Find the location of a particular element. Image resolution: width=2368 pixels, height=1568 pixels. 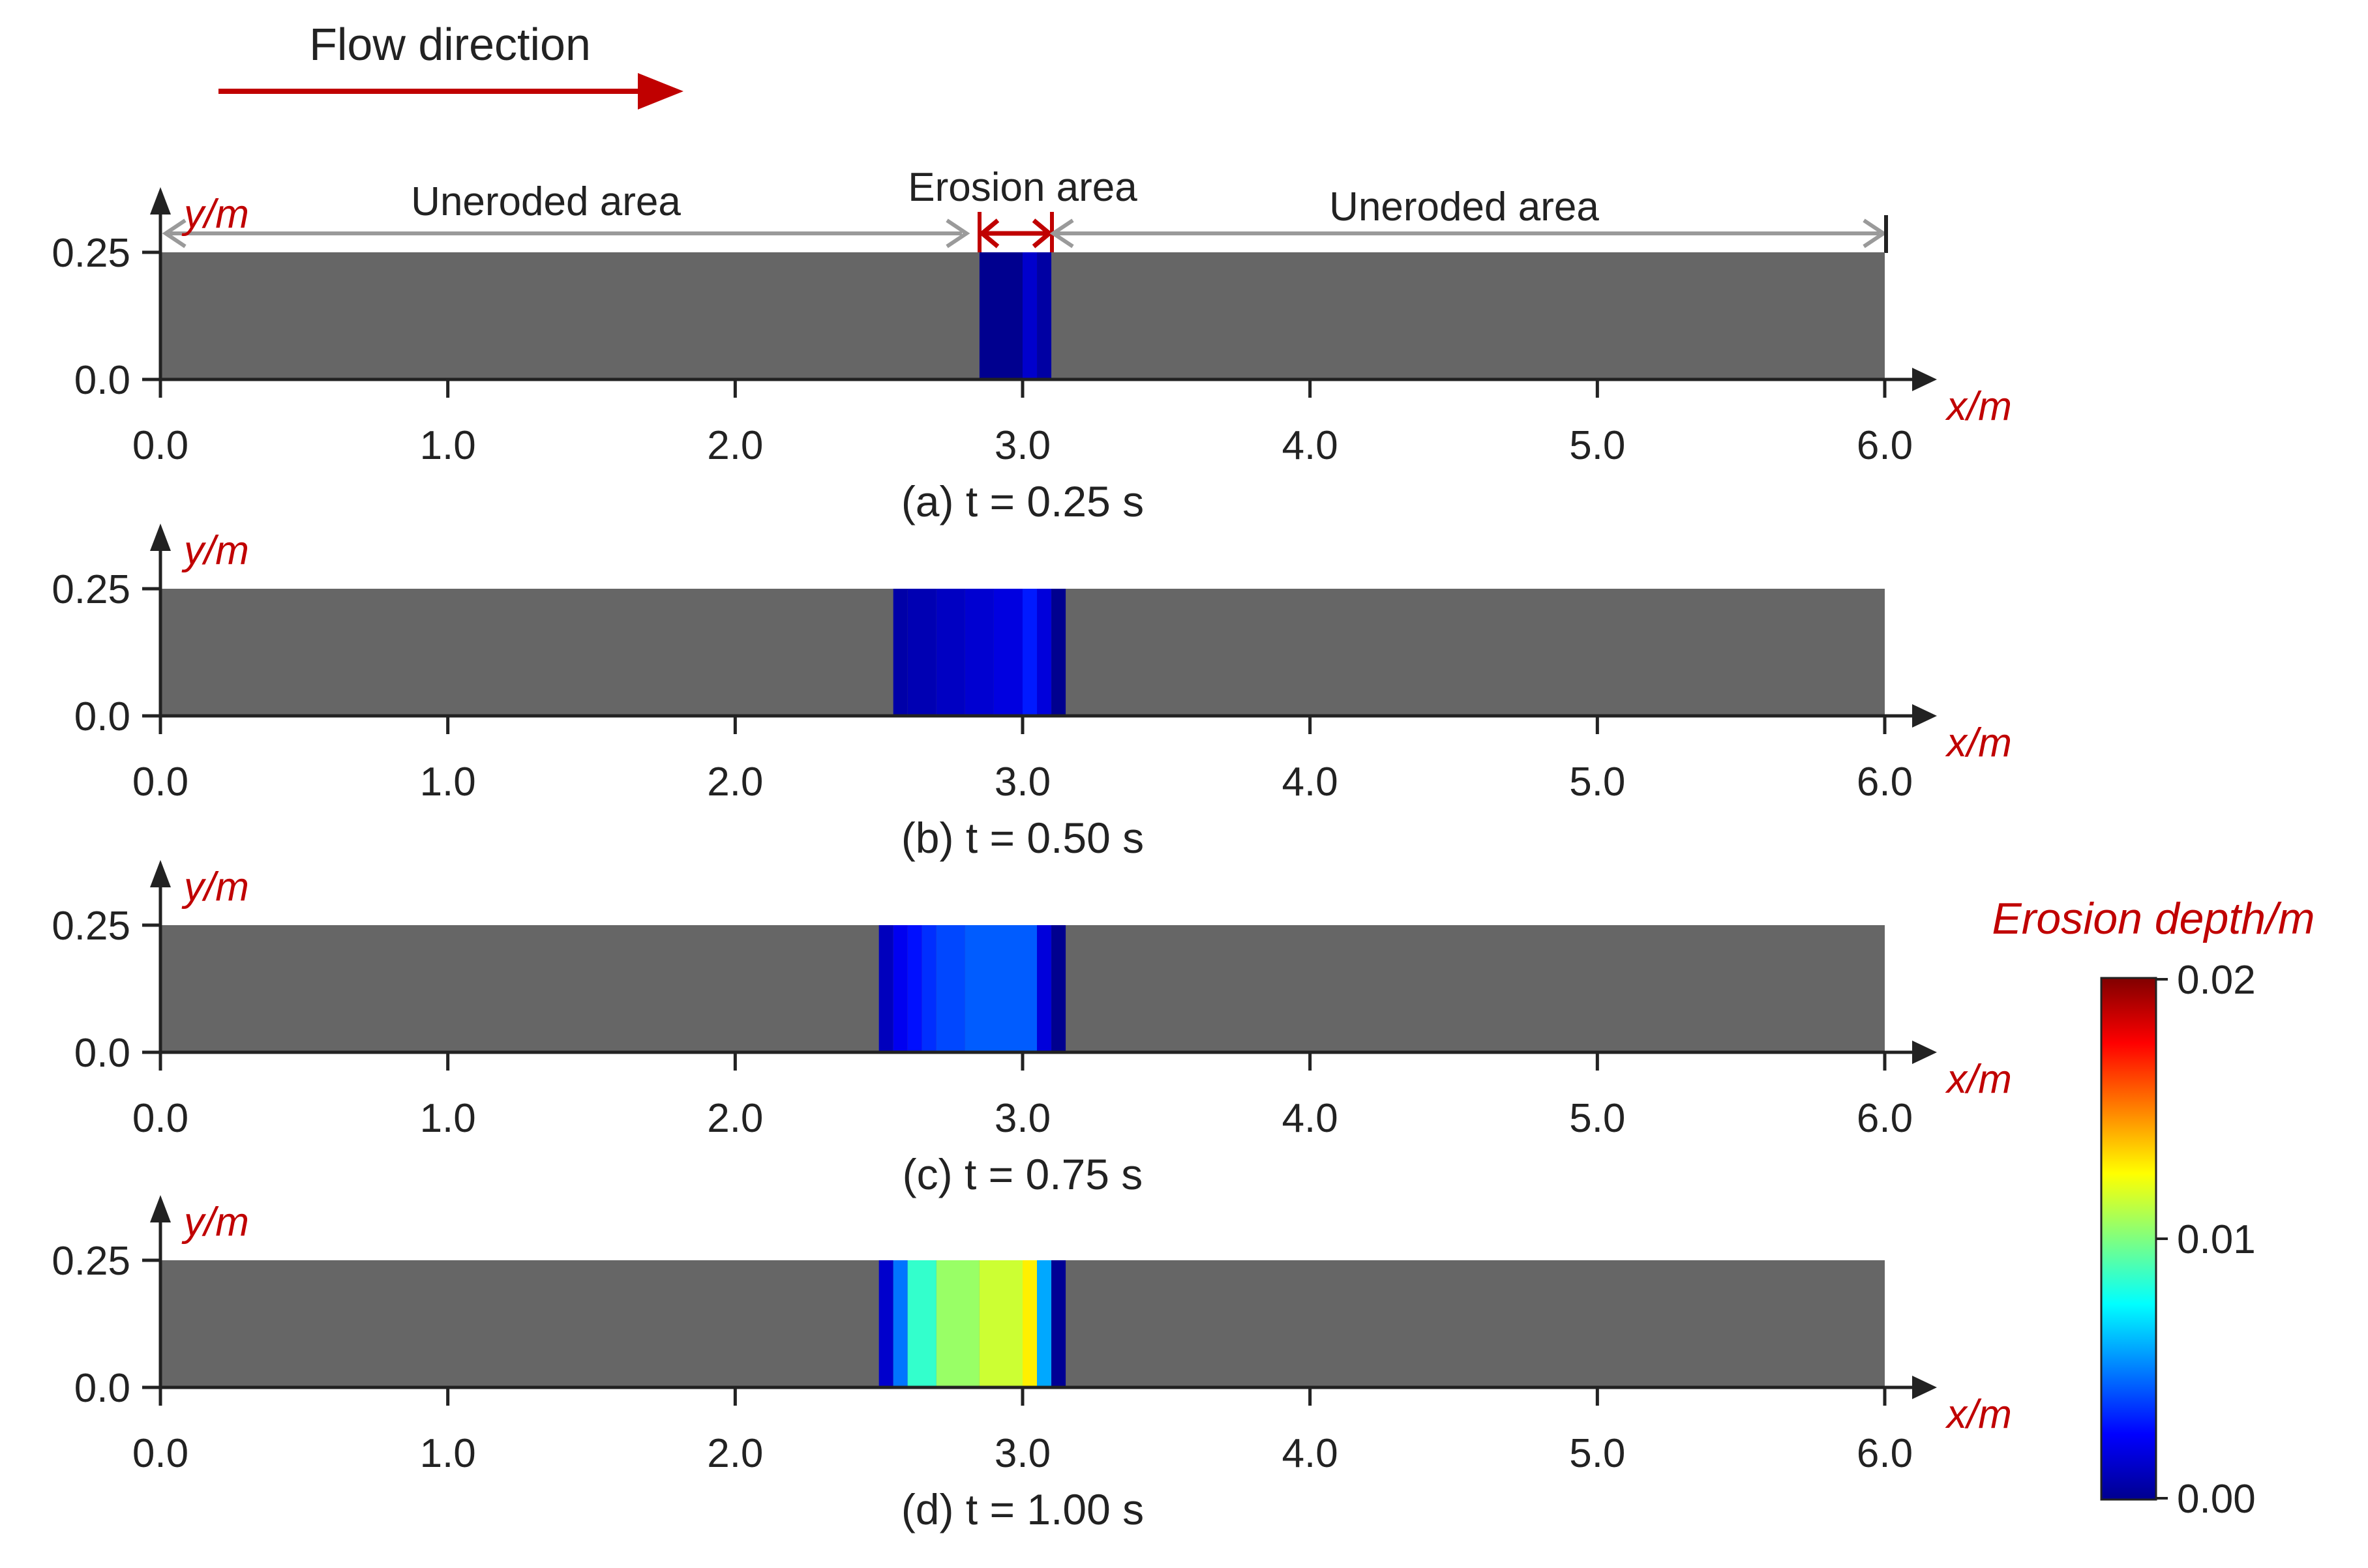

panel-caption: (d) t = 1.00 s is located at coordinates (1022, 1509).